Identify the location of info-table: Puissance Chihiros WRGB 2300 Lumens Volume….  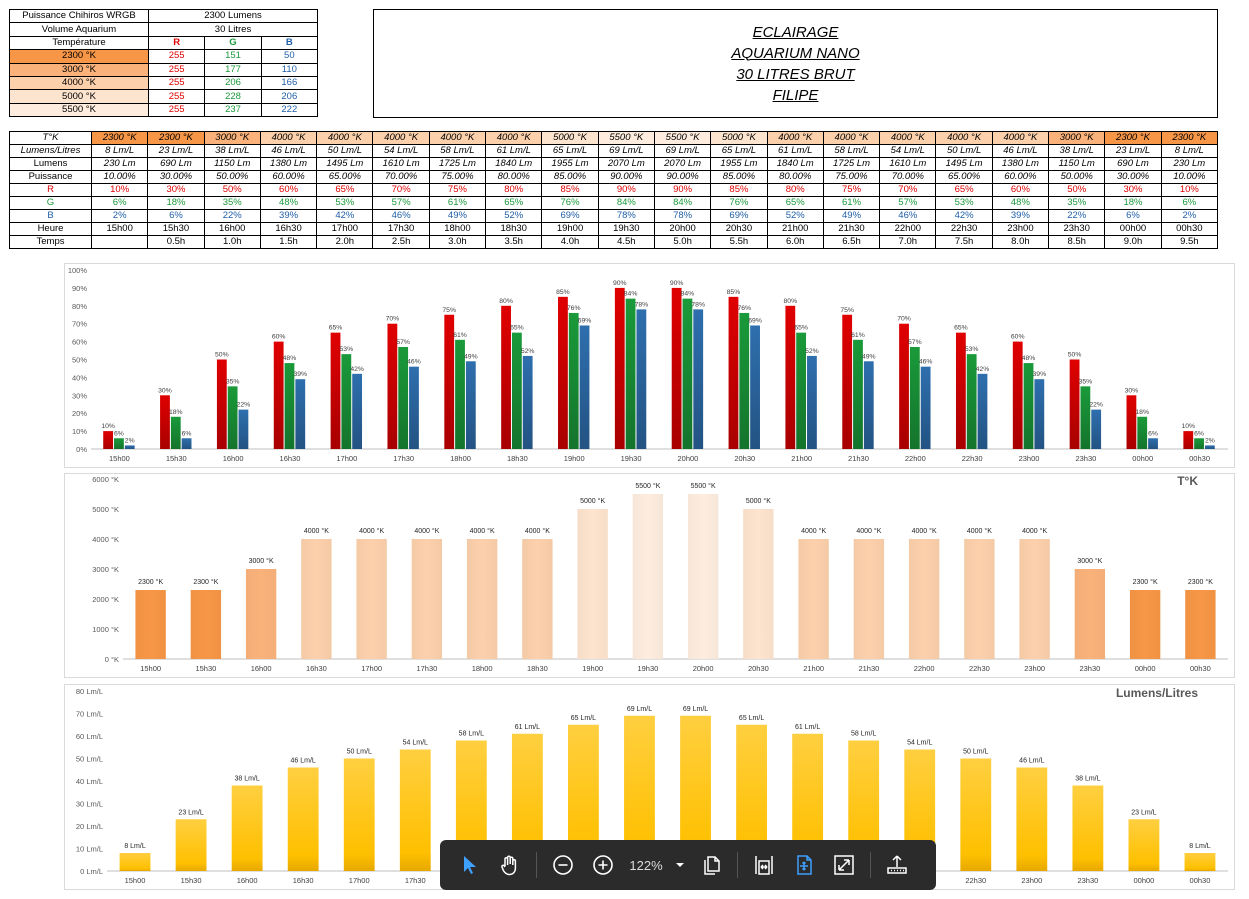
(164, 63).